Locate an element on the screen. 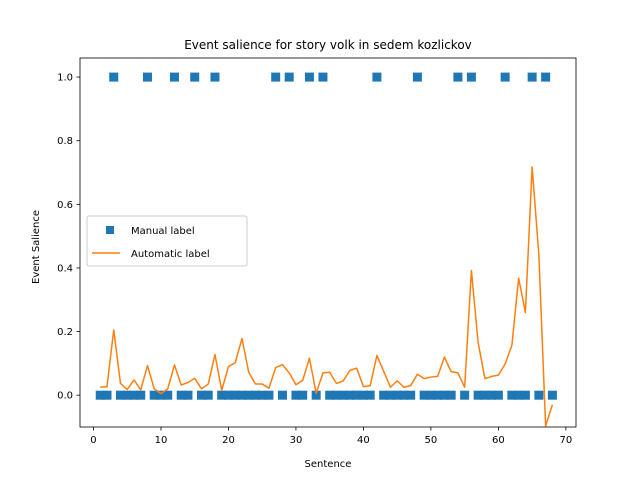 This screenshot has height=480, width=640. y-tick-label: 0.4 is located at coordinates (65, 268).